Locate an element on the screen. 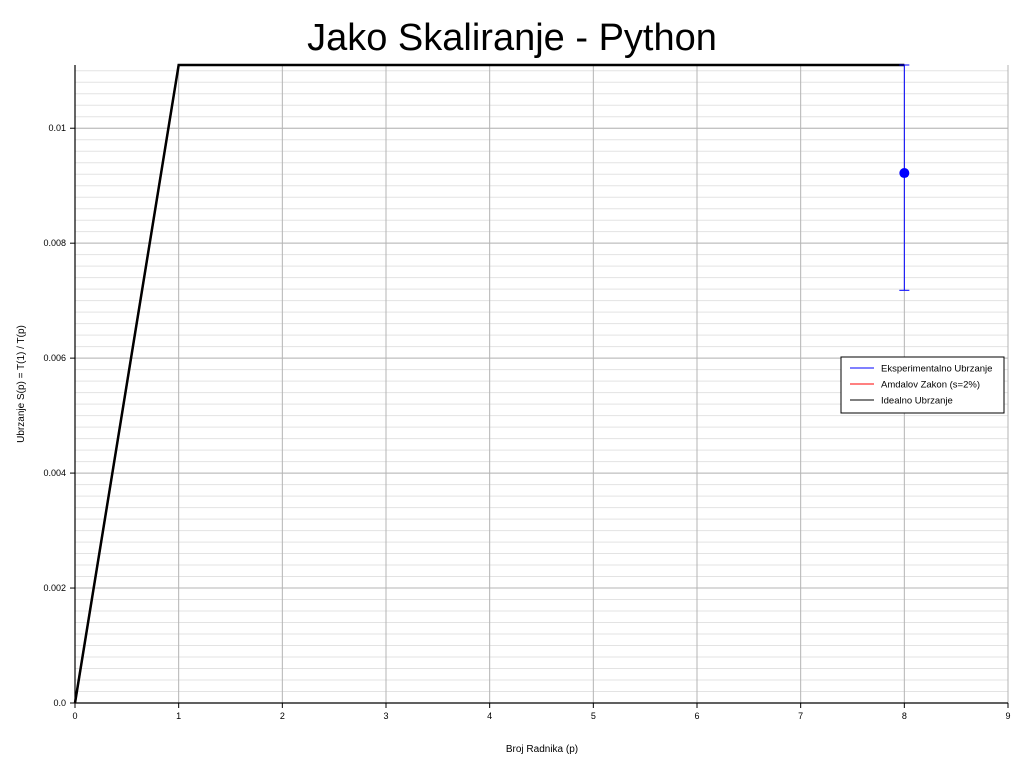 The image size is (1024, 768). x-tick-label: 6 is located at coordinates (696, 716).